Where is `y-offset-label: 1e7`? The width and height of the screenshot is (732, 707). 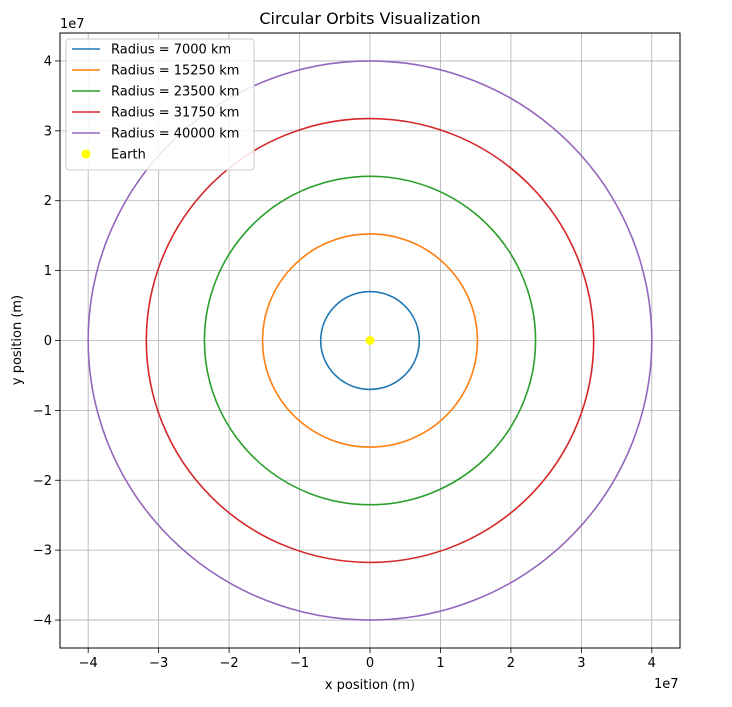
y-offset-label: 1e7 is located at coordinates (72, 24).